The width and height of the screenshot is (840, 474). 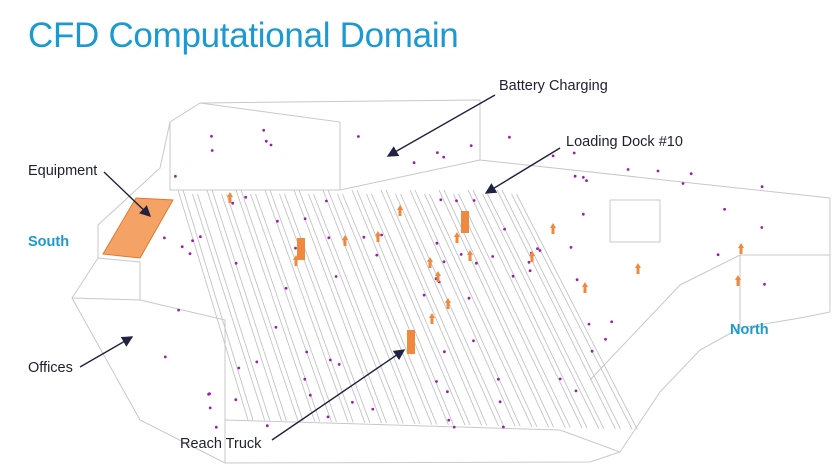 What do you see at coordinates (138, 228) in the screenshot?
I see `equipment-block` at bounding box center [138, 228].